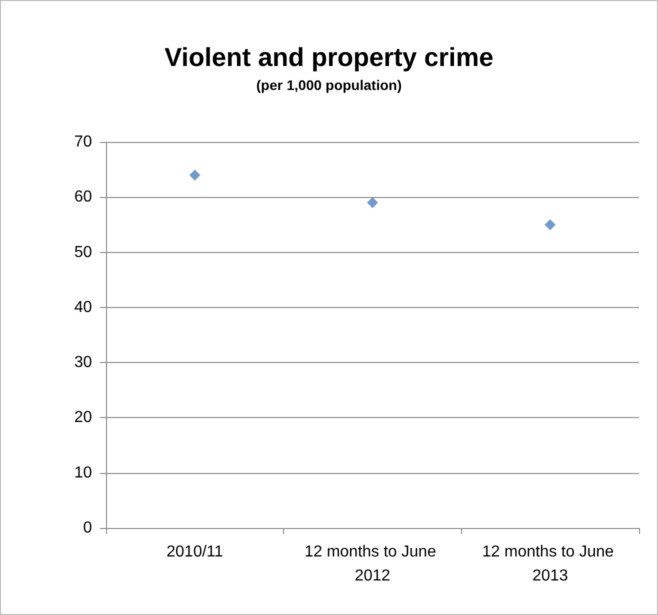 The width and height of the screenshot is (658, 615). Describe the element at coordinates (550, 564) in the screenshot. I see `x-tick-label: 12 months to June 2013` at that location.